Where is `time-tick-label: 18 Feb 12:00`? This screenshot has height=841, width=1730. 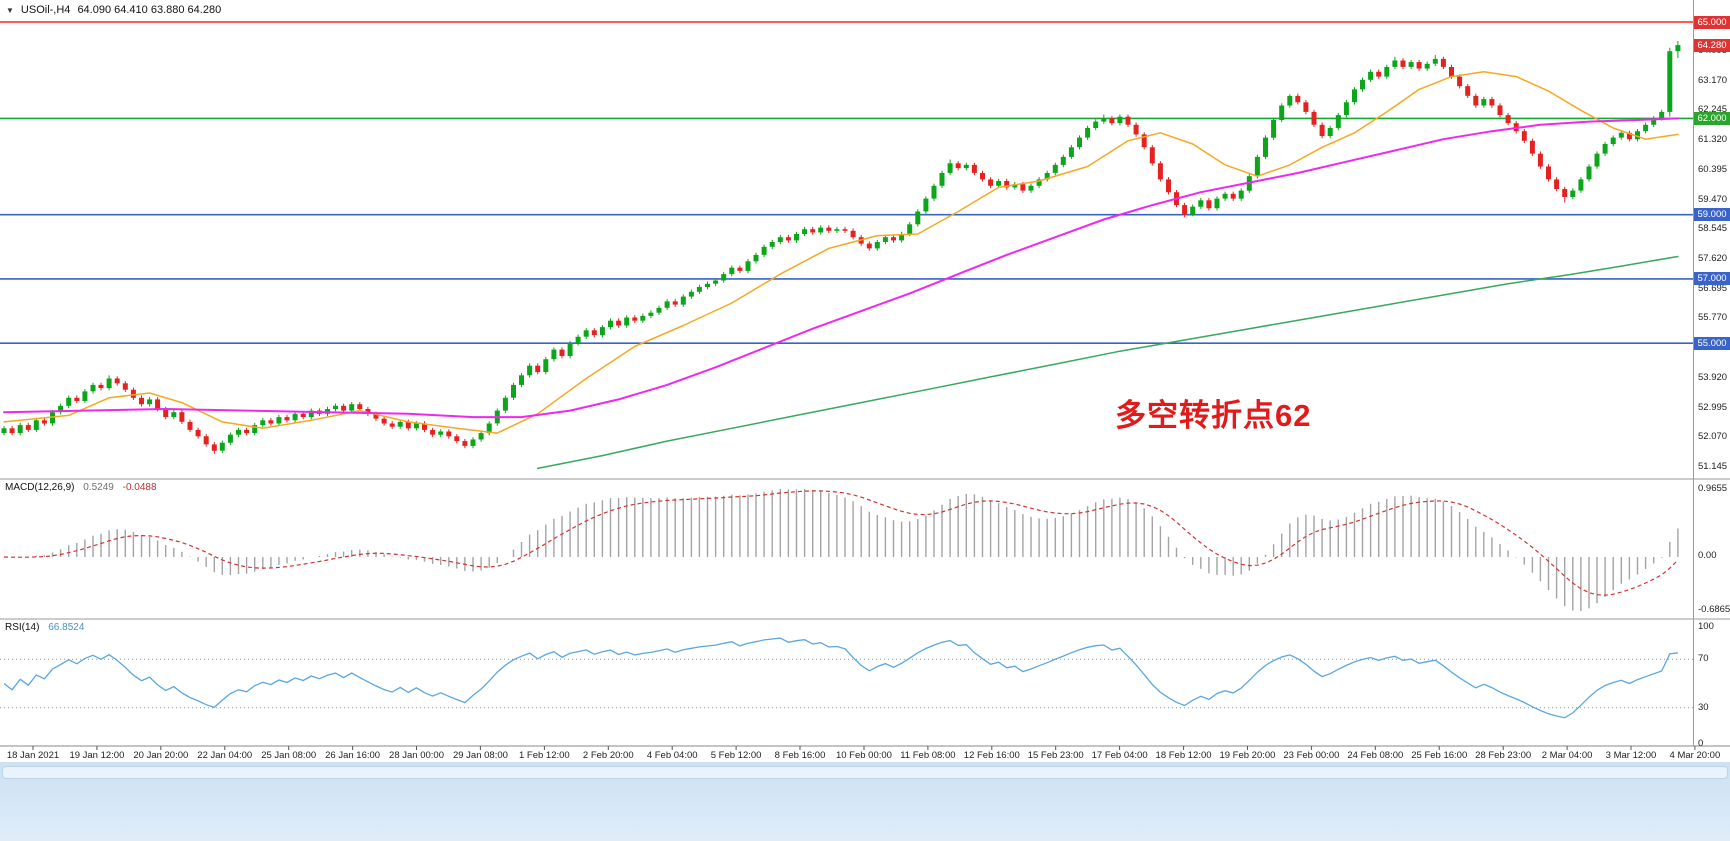
time-tick-label: 18 Feb 12:00 is located at coordinates (1183, 755).